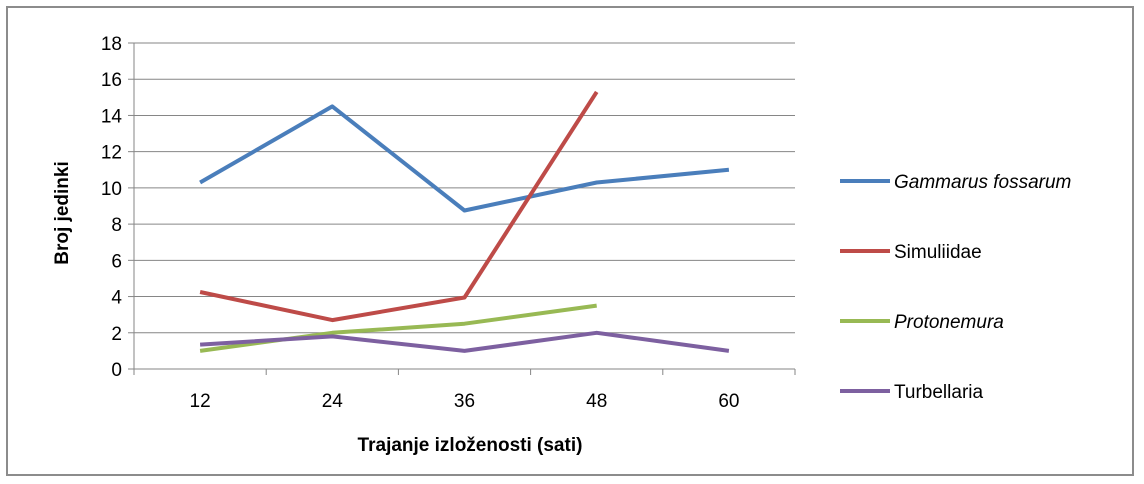 The image size is (1144, 484). I want to click on y-tick-label: 16, so click(111, 80).